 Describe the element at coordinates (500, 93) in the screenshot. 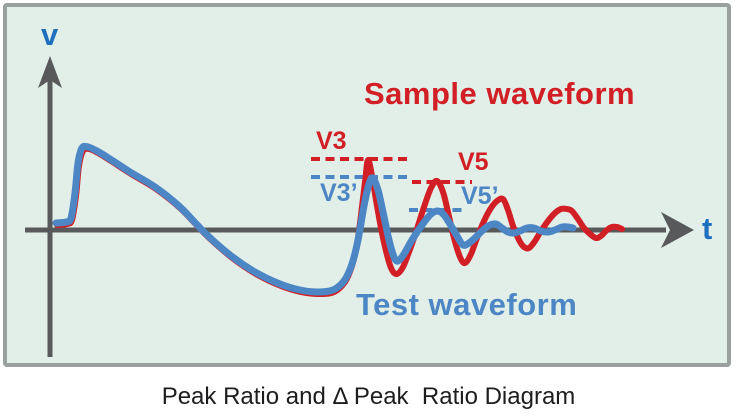

I see `sample-waveform-label: Sample waveform` at that location.